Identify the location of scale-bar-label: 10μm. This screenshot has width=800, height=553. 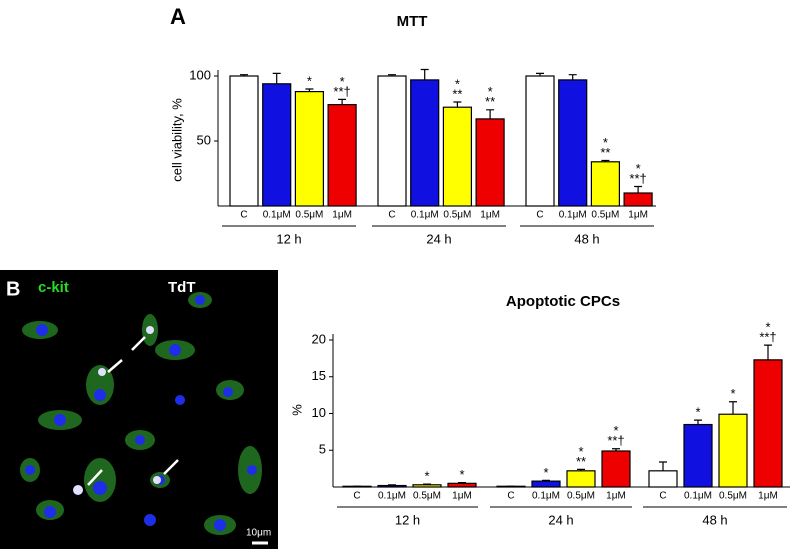
(258, 533).